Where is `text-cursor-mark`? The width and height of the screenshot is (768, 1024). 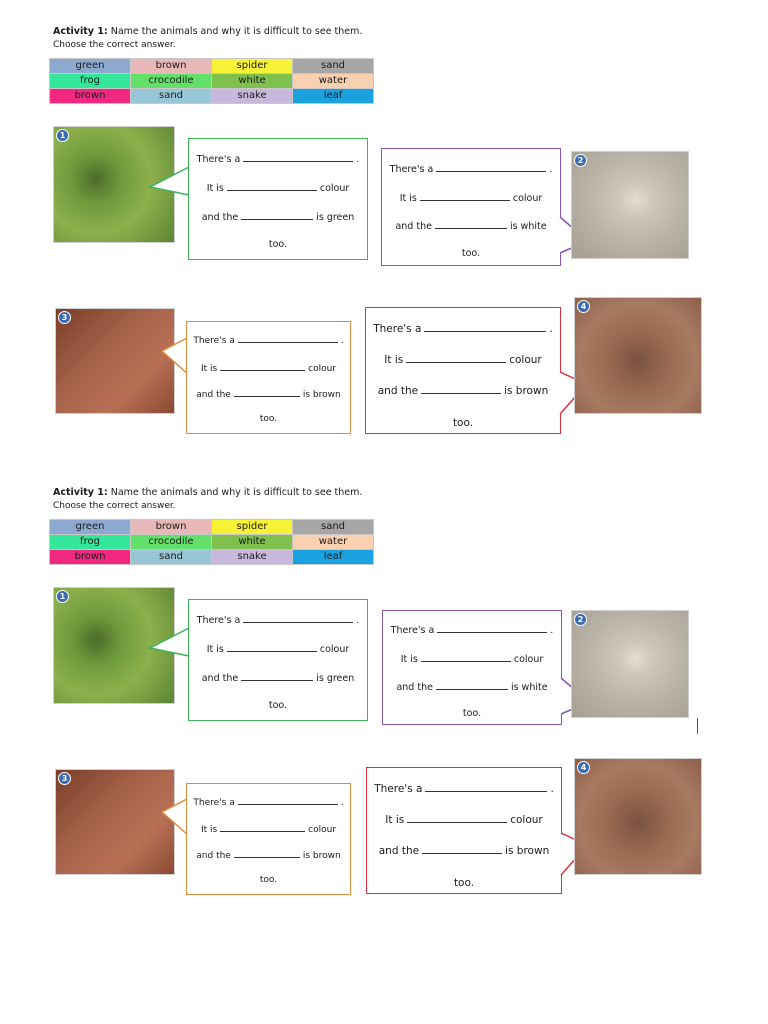 text-cursor-mark is located at coordinates (697, 726).